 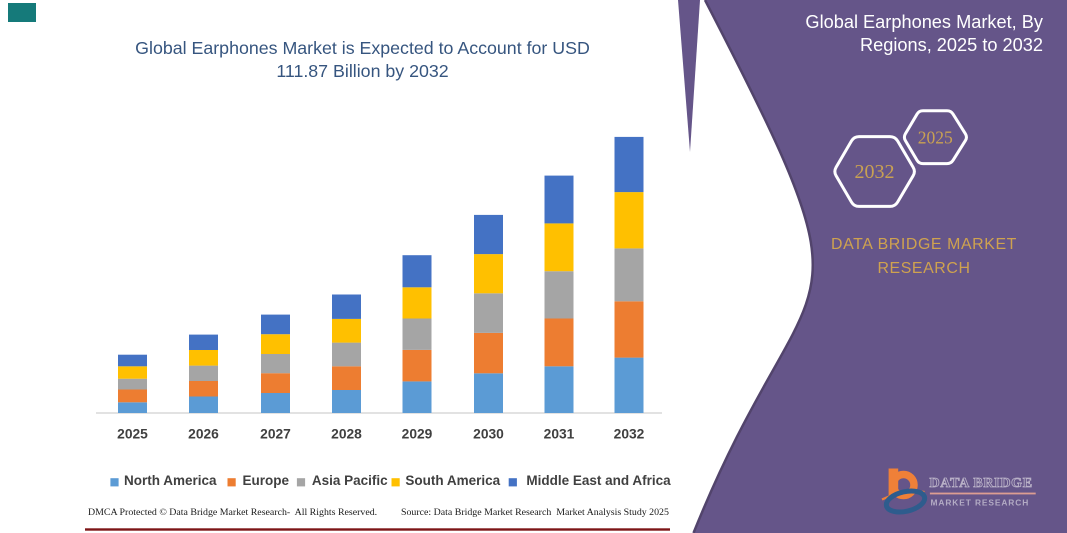 I want to click on svg-text: DATA BRIDGE, so click(x=981, y=483).